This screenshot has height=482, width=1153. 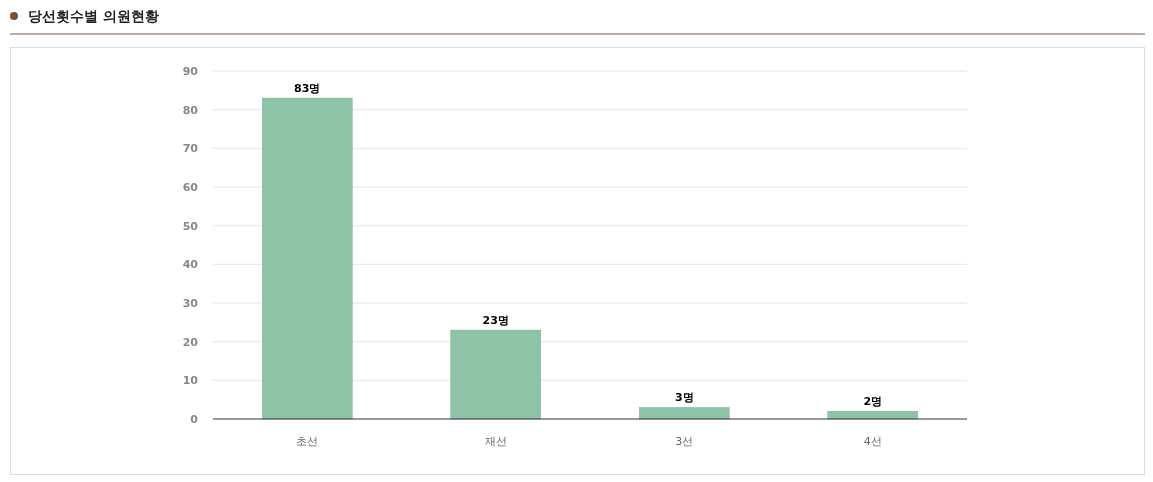 What do you see at coordinates (873, 402) in the screenshot?
I see `data-label: 2명` at bounding box center [873, 402].